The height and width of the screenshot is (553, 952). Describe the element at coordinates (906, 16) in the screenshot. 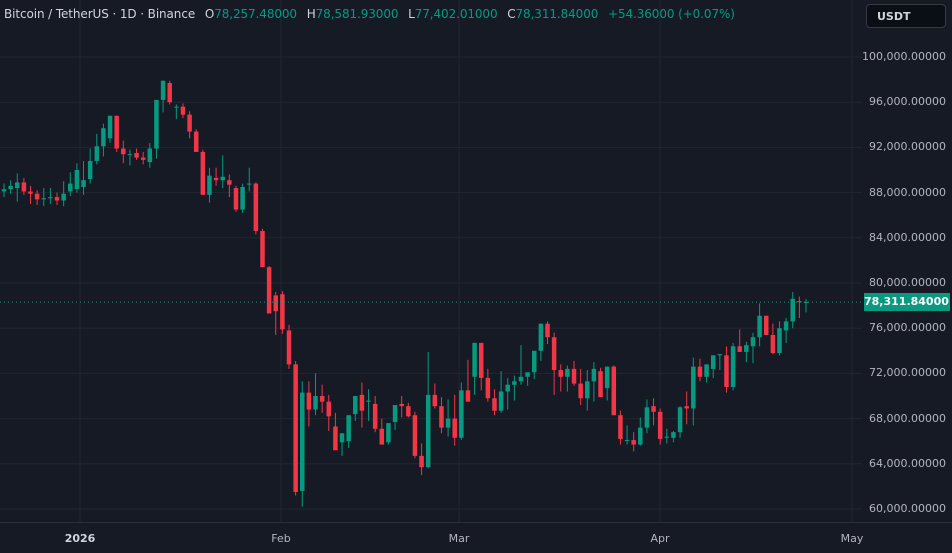

I see `currency-selector: USDT` at that location.